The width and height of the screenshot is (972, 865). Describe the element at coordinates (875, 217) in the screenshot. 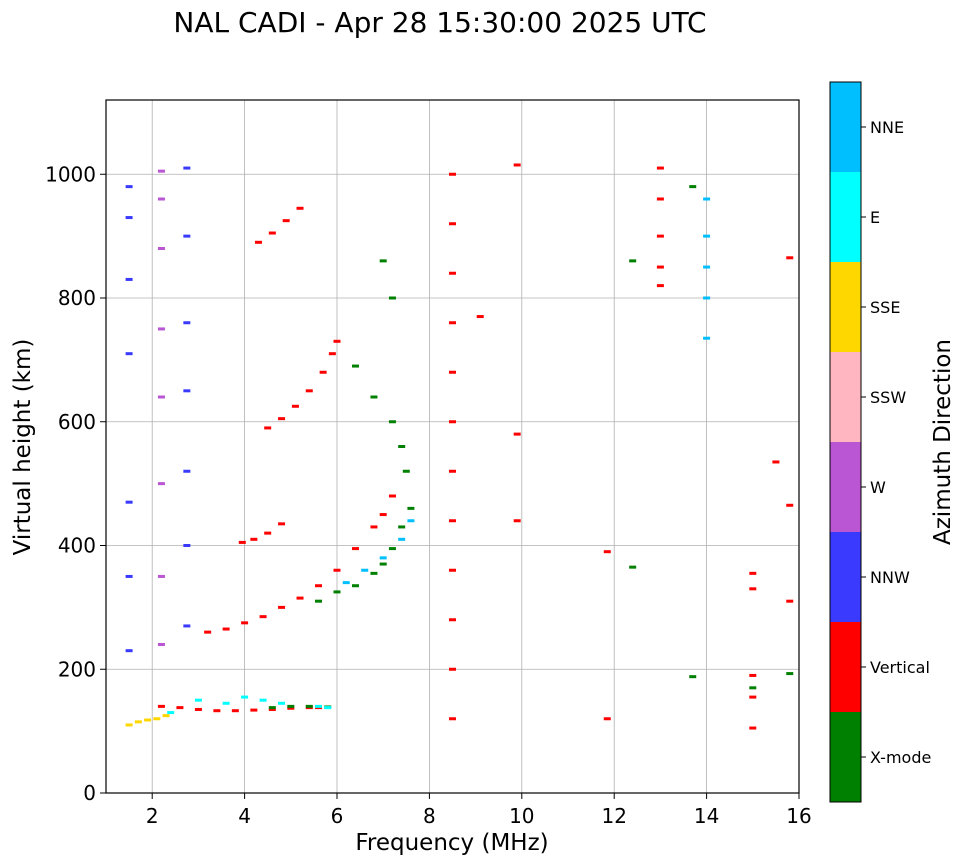

I see `colorbar-tick-label: E` at that location.